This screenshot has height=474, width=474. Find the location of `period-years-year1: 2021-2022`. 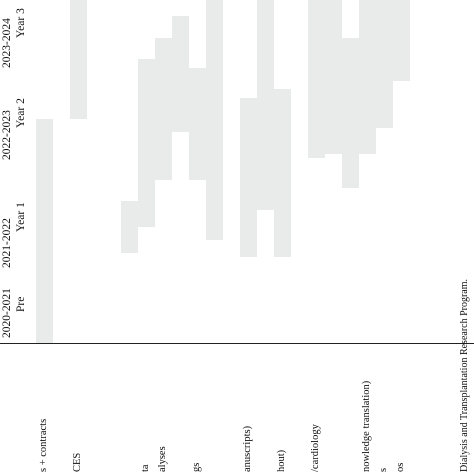

period-years-year1: 2021-2022 is located at coordinates (7, 243).